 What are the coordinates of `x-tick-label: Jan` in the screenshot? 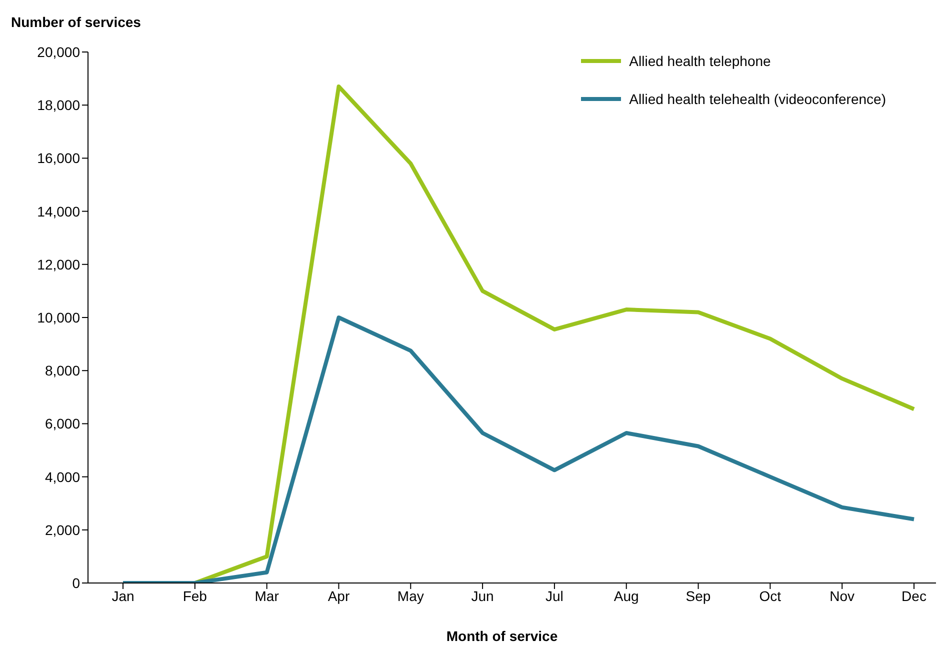 It's located at (123, 596).